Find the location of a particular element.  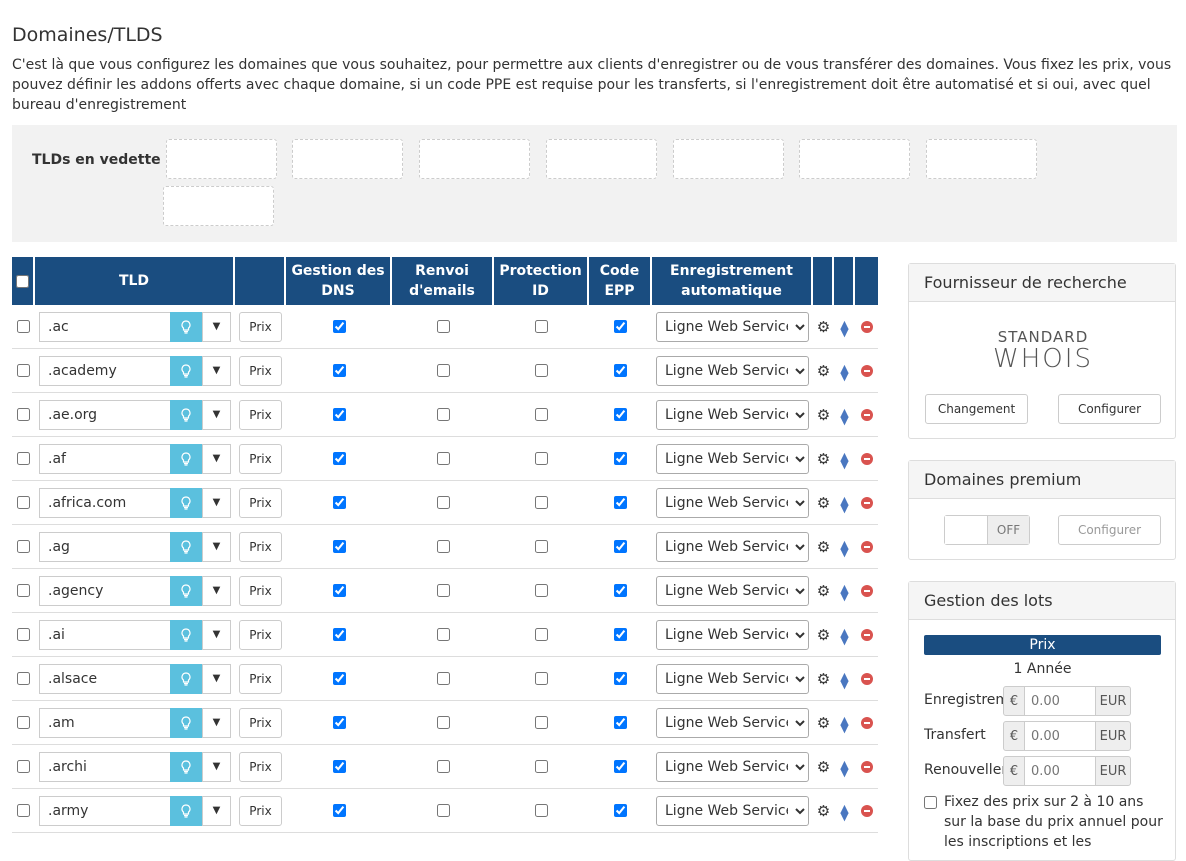

change-provider-button: Changement is located at coordinates (976, 409).